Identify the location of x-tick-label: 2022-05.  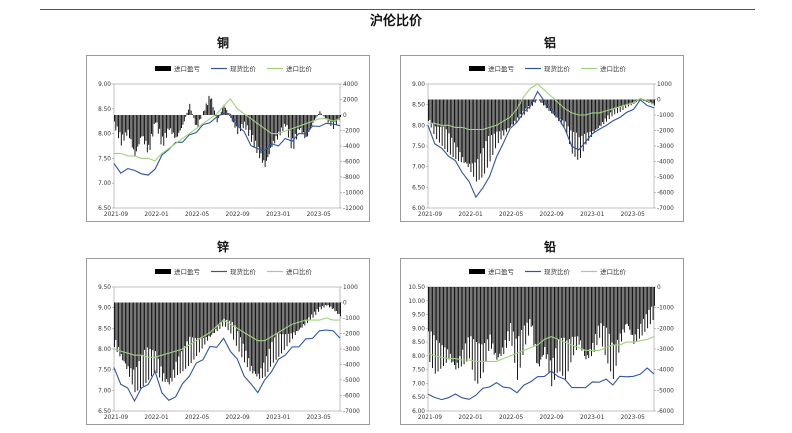
(197, 215).